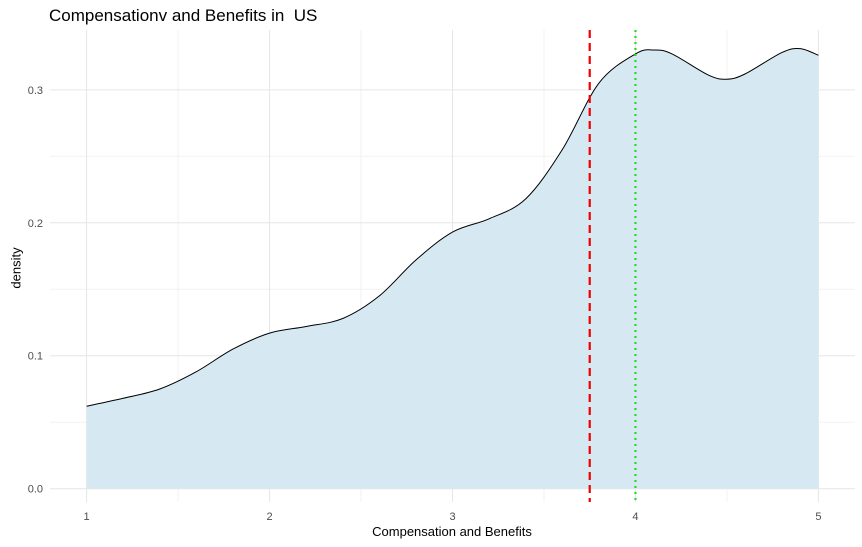 The height and width of the screenshot is (547, 862). I want to click on y-tick-label: 0.1, so click(35, 357).